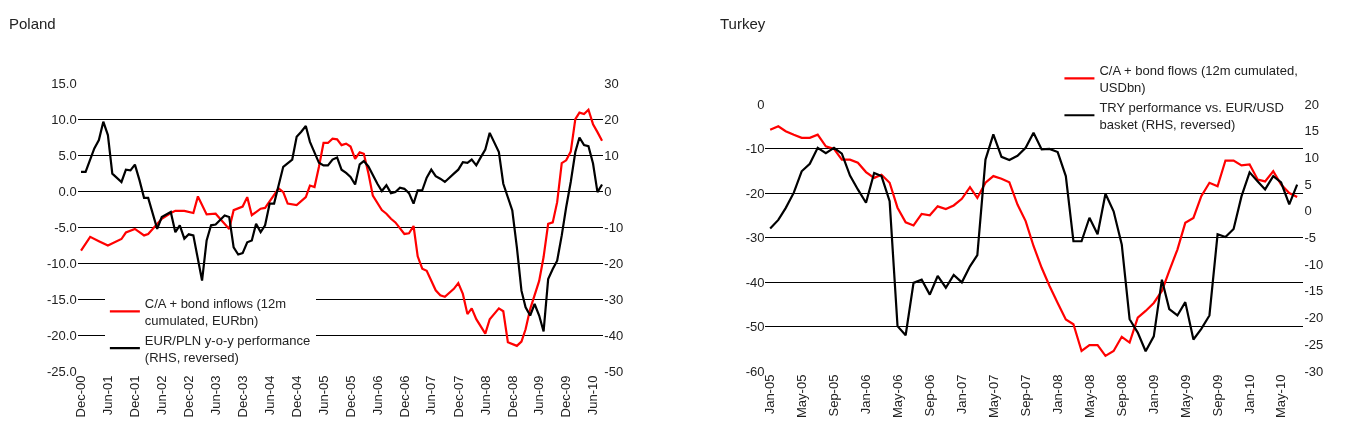  What do you see at coordinates (67, 191) in the screenshot?
I see `y-tick-label: 0.0` at bounding box center [67, 191].